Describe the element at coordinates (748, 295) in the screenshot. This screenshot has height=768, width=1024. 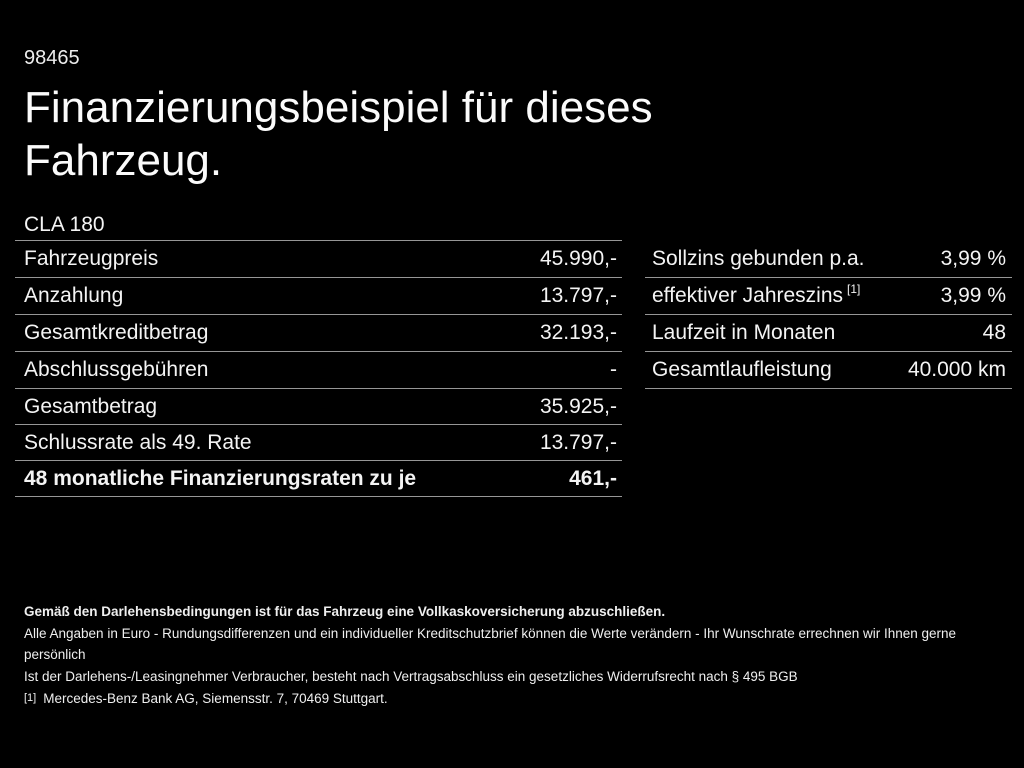
I see `row-label-text: effektiver Jahreszins` at that location.